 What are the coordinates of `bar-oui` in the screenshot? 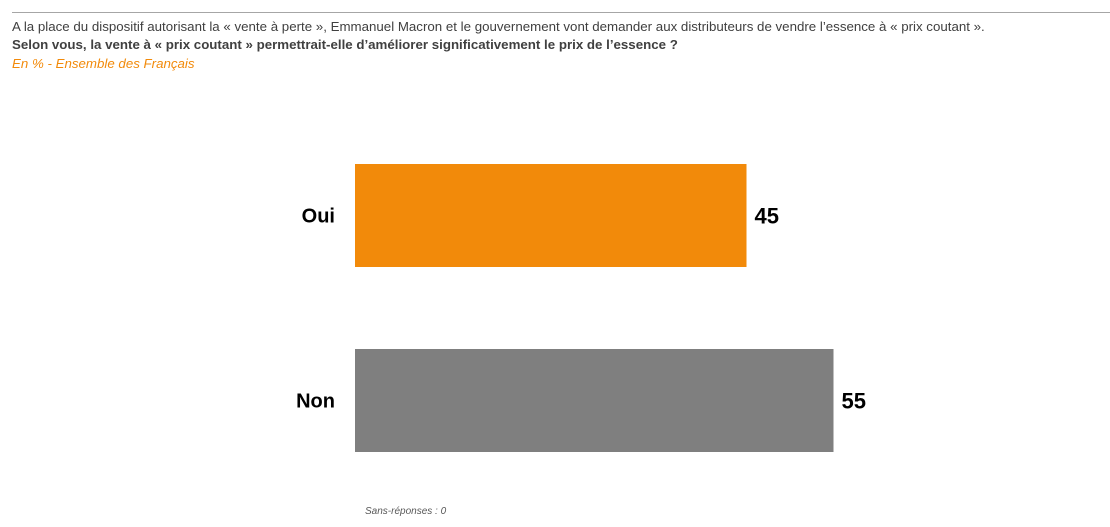 It's located at (551, 215).